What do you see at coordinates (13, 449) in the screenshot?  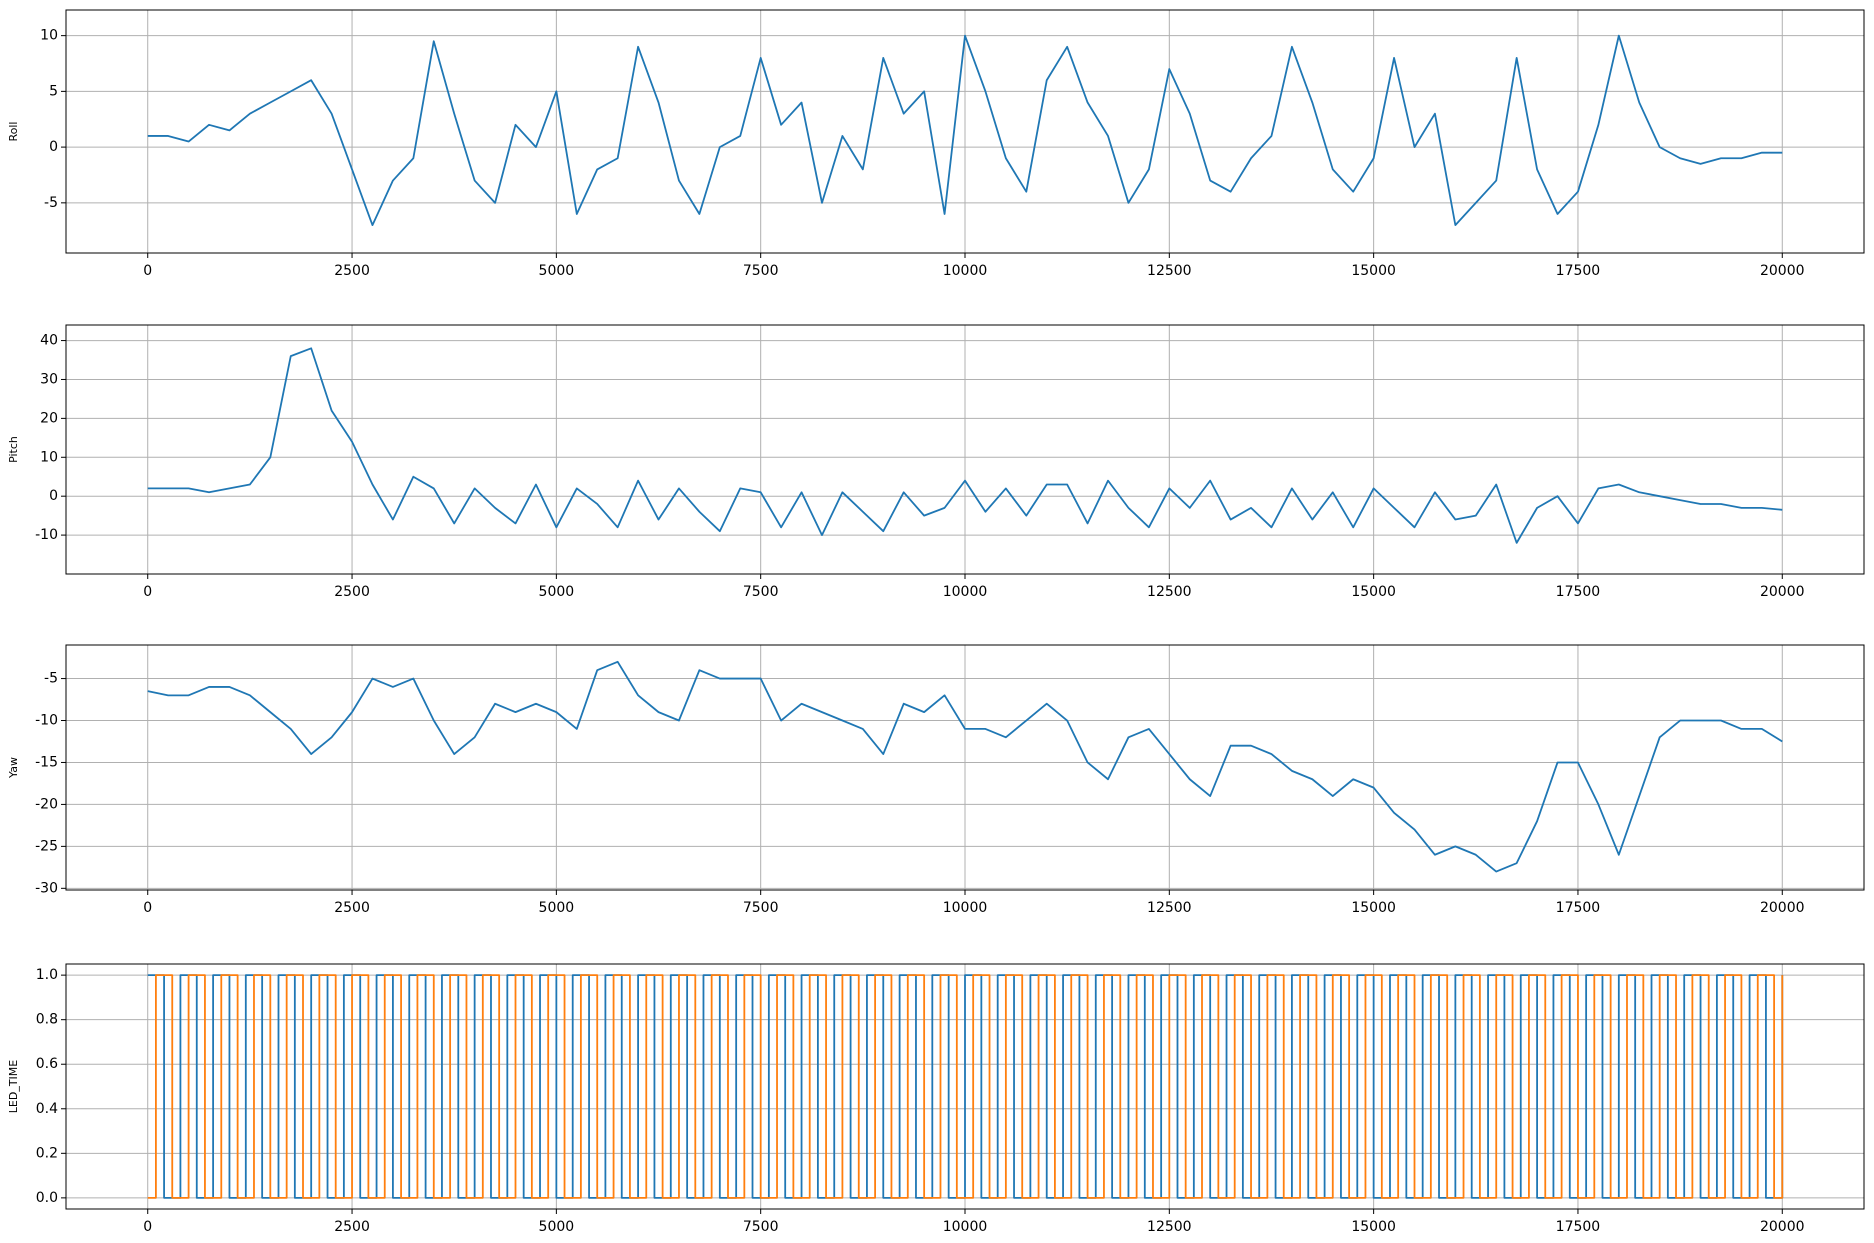 I see `y-axis-label: Pitch` at bounding box center [13, 449].